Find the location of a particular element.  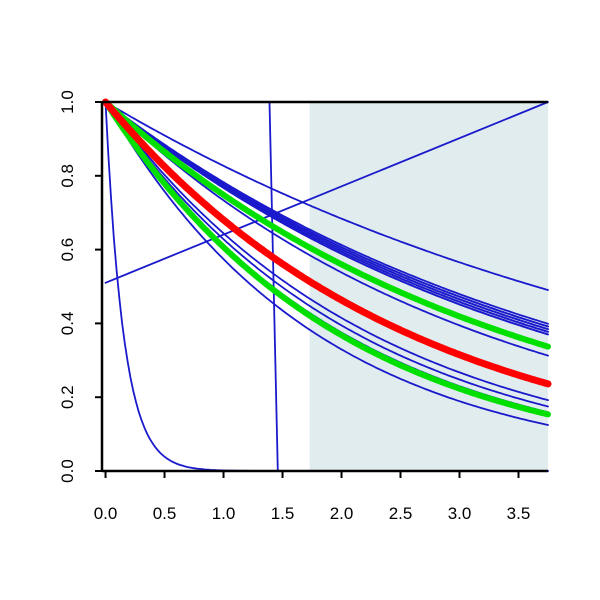

x-tick-label: 3.5 is located at coordinates (519, 513).